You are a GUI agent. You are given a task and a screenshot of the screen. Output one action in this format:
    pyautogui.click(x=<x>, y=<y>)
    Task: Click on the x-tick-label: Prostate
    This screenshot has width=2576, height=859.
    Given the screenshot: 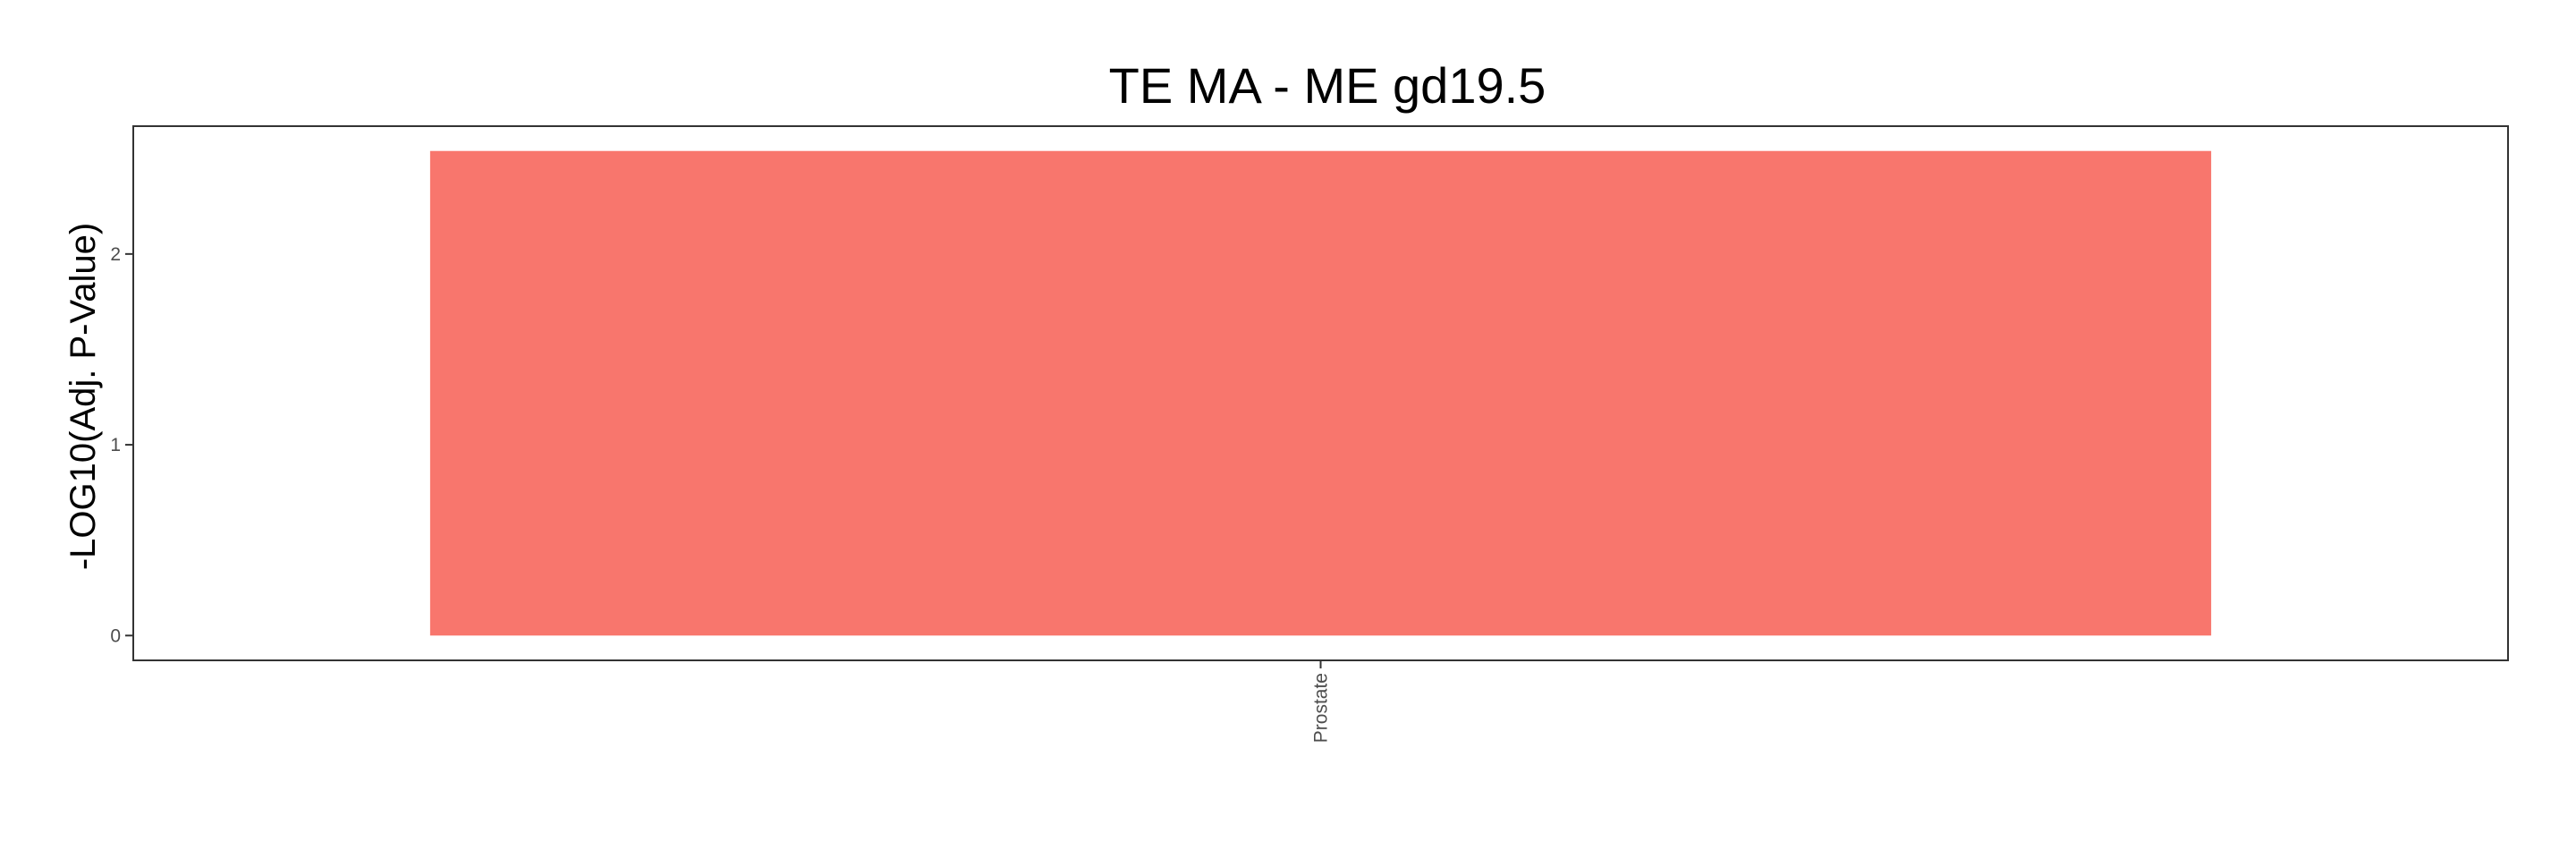 What is the action you would take?
    pyautogui.click(x=1321, y=708)
    